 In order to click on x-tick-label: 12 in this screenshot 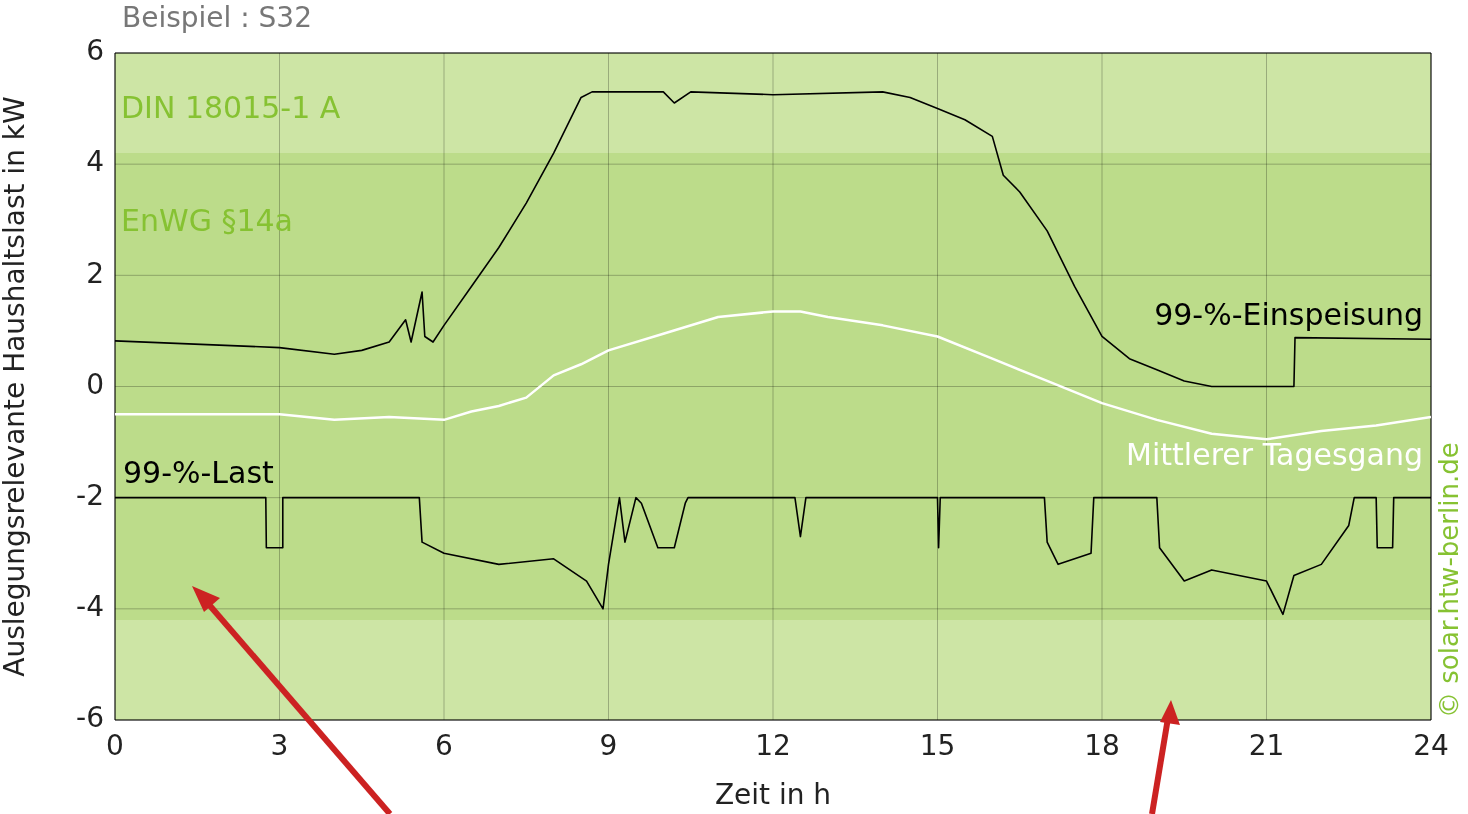, I will do `click(773, 746)`.